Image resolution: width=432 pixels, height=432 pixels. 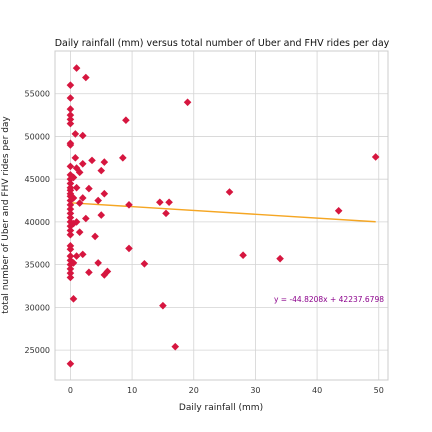 What do you see at coordinates (37, 94) in the screenshot?
I see `y-tick-label: 55000` at bounding box center [37, 94].